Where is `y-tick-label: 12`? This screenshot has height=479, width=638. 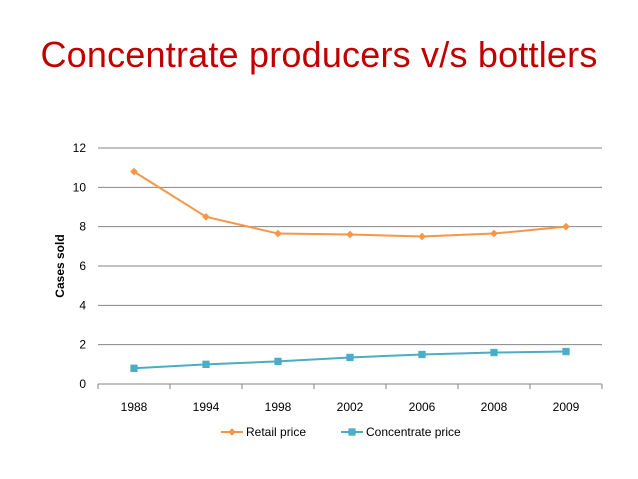 y-tick-label: 12 is located at coordinates (80, 148).